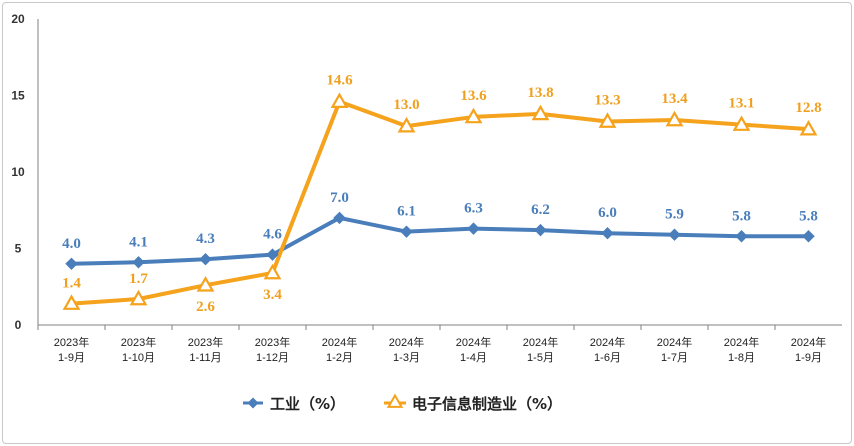 The width and height of the screenshot is (854, 446). What do you see at coordinates (18, 19) in the screenshot?
I see `y-tick-label: 20` at bounding box center [18, 19].